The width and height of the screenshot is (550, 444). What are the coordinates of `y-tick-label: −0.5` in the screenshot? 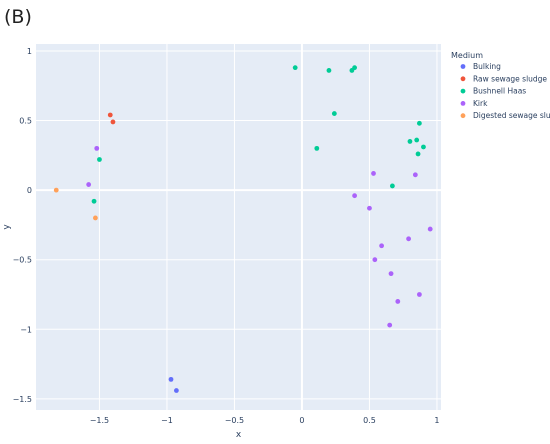 It's located at (22, 260).